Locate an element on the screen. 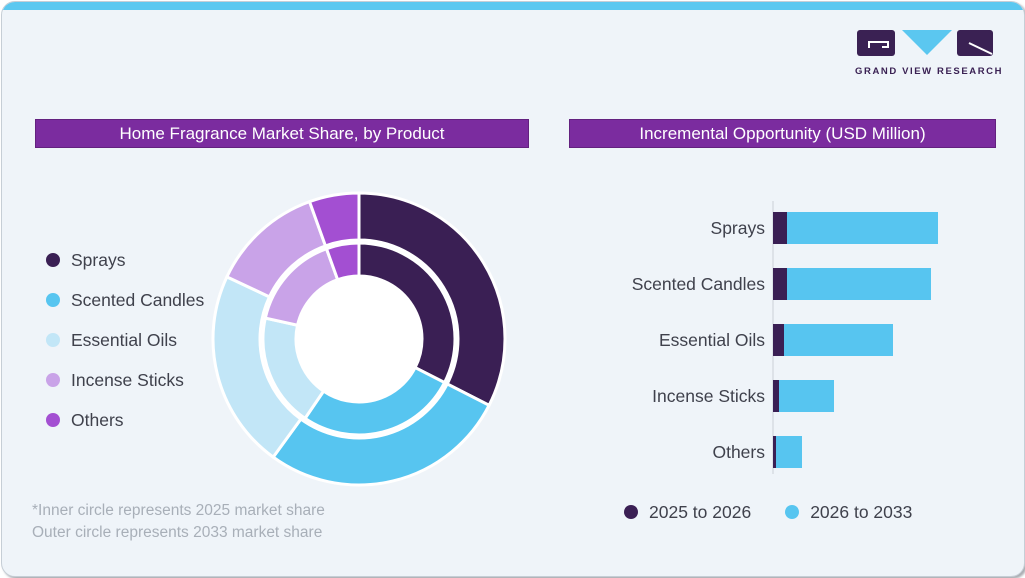 The image size is (1025, 578). donut-chart-title: Home Fragrance Market Share, by Product is located at coordinates (282, 133).